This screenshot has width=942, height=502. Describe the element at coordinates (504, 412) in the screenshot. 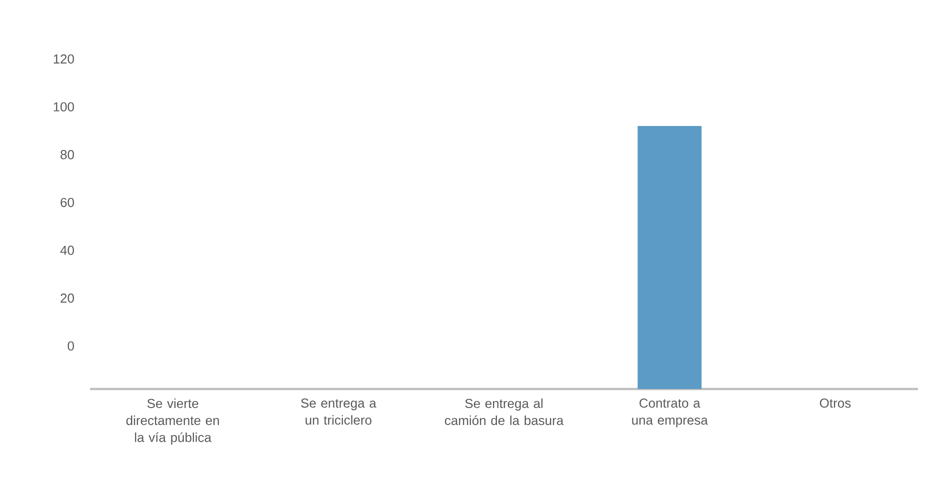

I see `x-tick-label: Se entrega al camión de la basura` at that location.